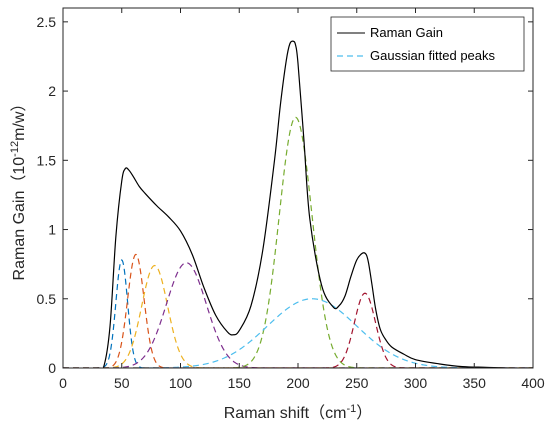 The height and width of the screenshot is (426, 550). What do you see at coordinates (364, 413) in the screenshot?
I see `x-axis-title-end: ）` at bounding box center [364, 413].